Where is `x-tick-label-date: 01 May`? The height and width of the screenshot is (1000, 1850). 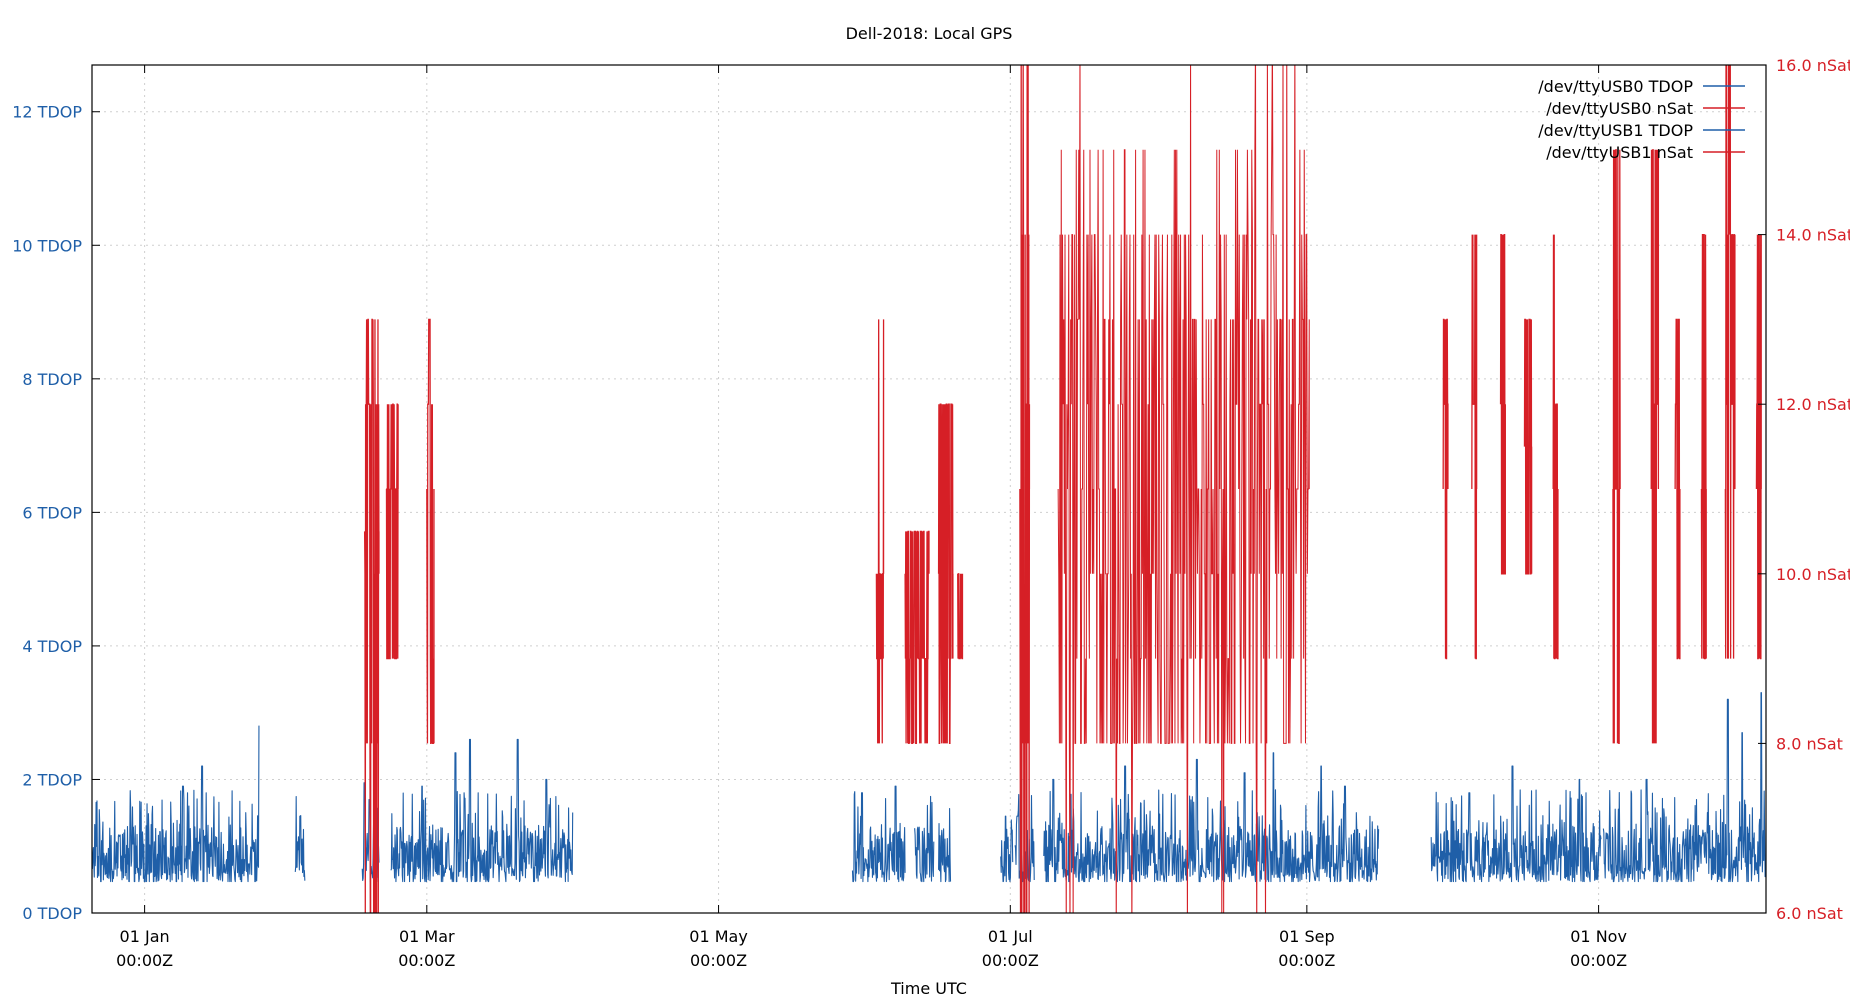 x-tick-label-date: 01 May is located at coordinates (718, 936).